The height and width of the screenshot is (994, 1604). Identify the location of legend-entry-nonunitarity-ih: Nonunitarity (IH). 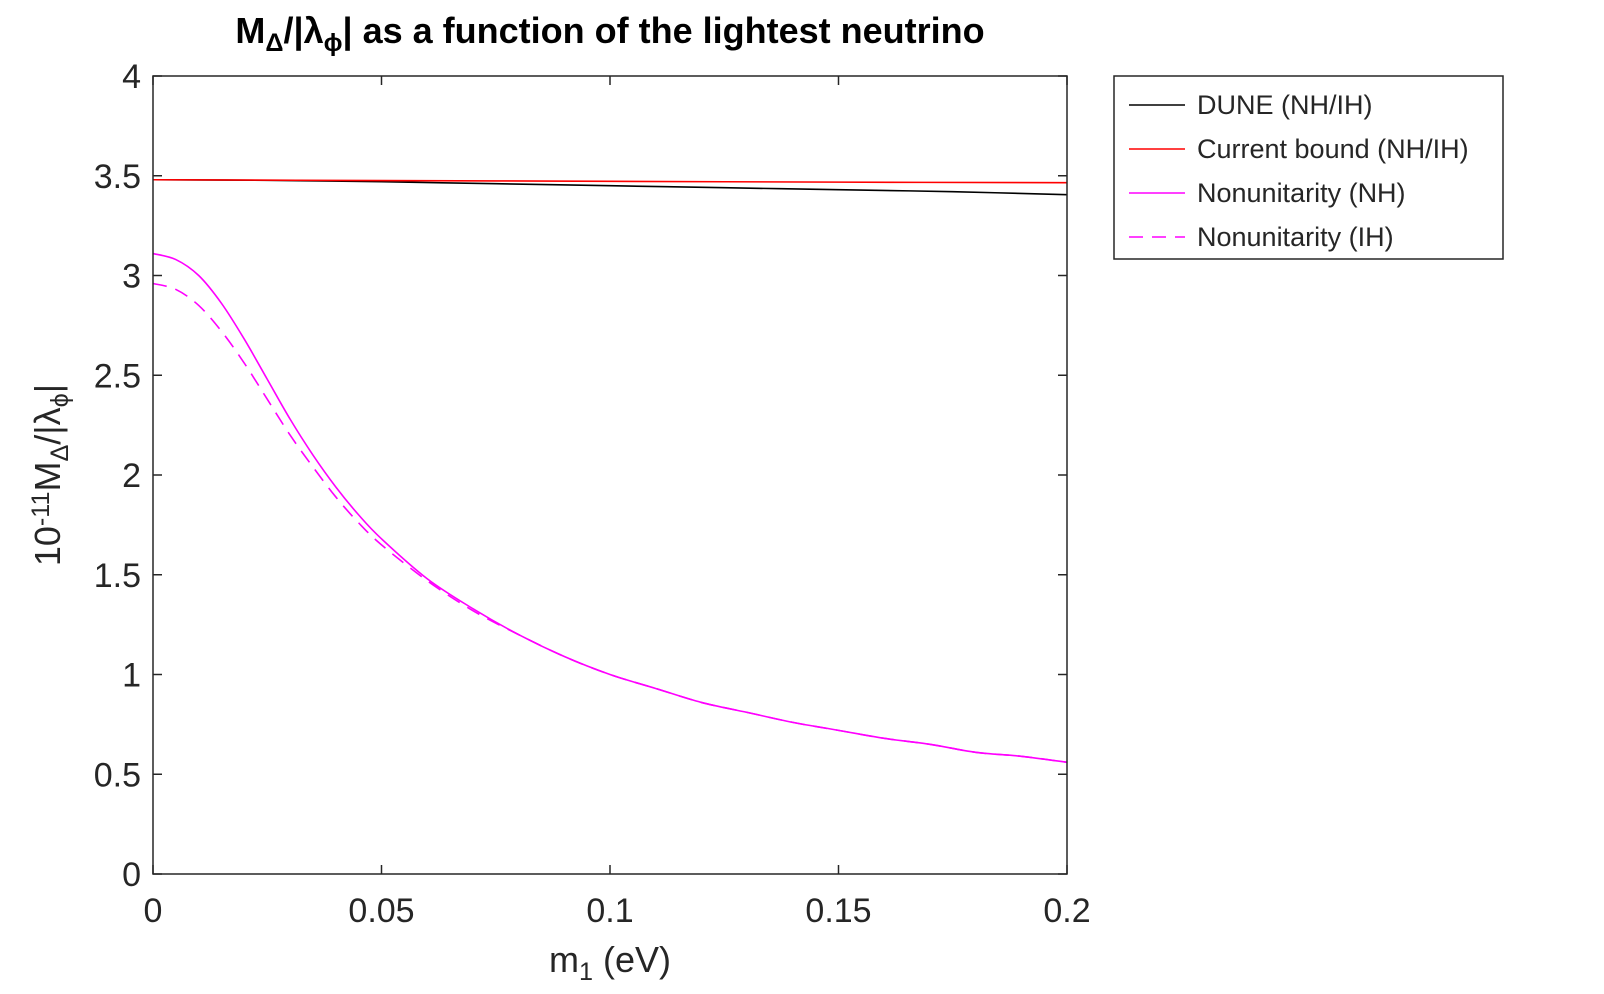
(1261, 237).